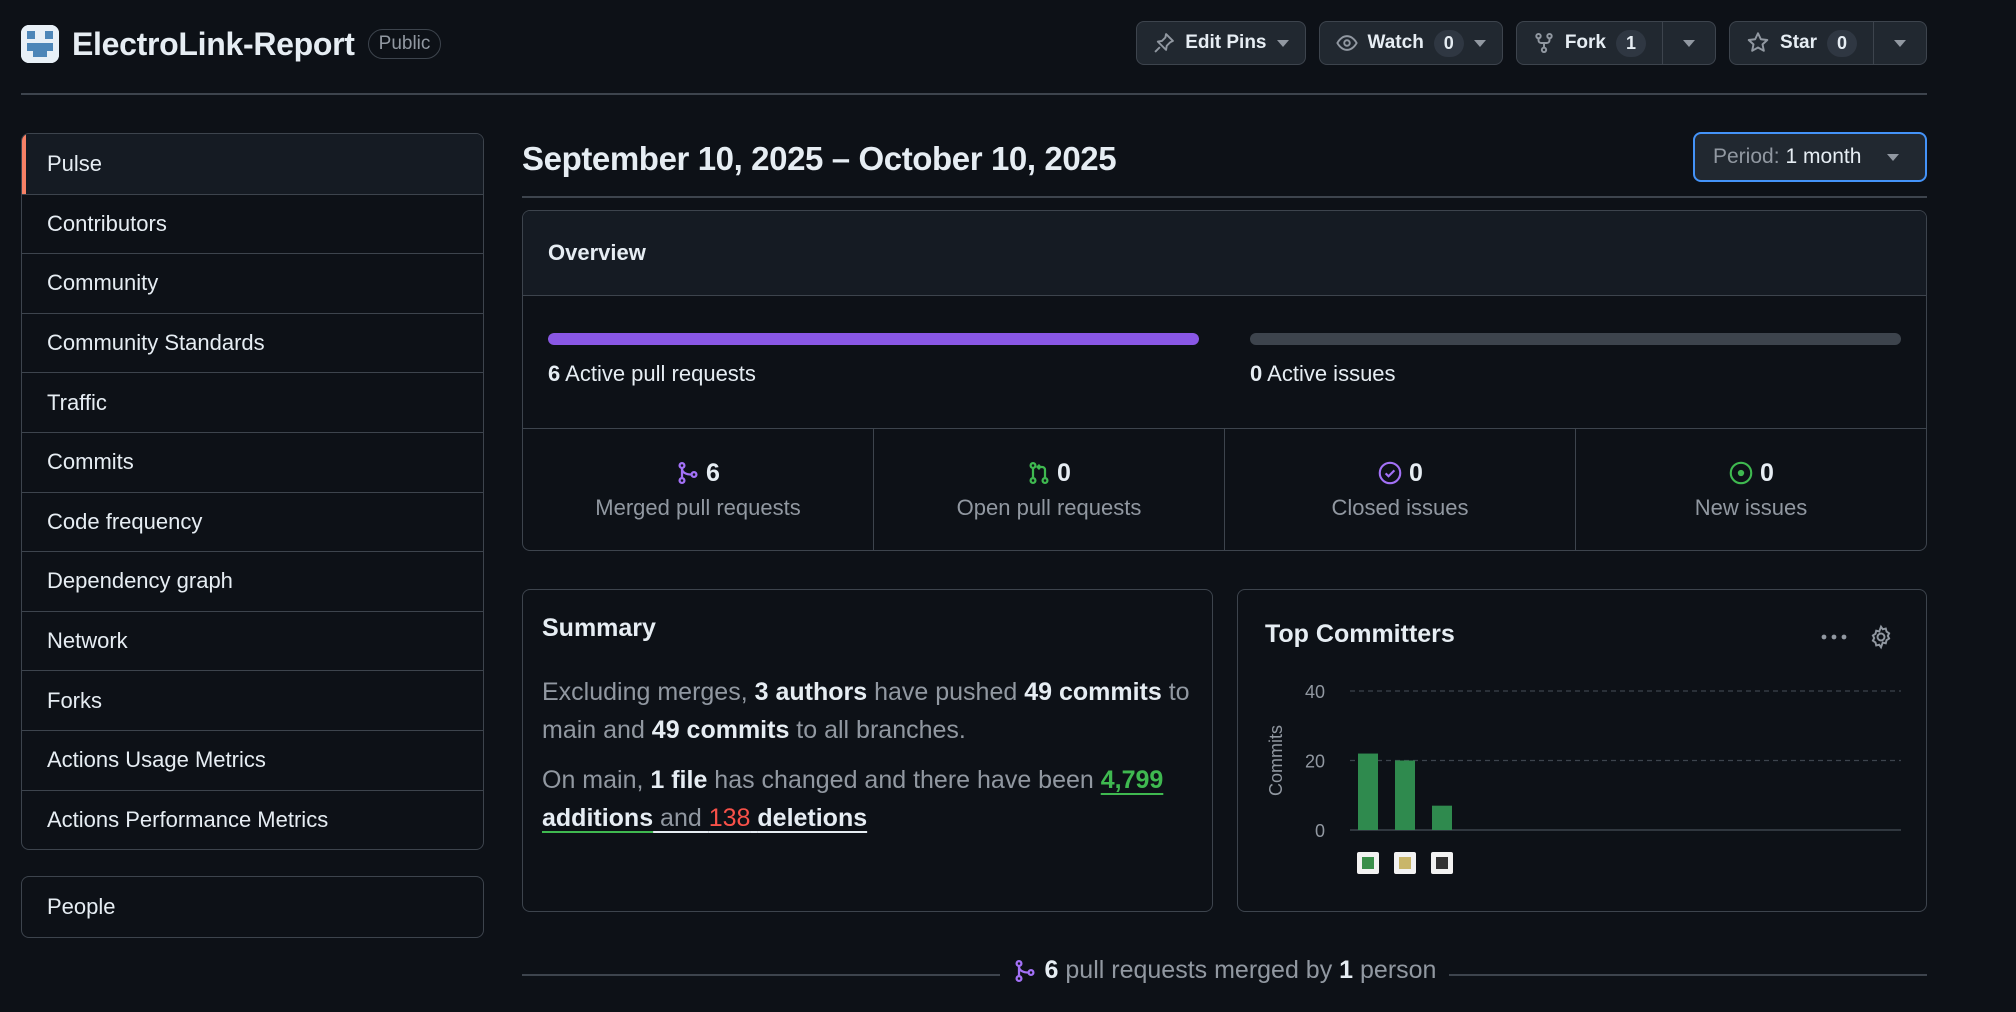 The height and width of the screenshot is (1012, 2016). What do you see at coordinates (1224, 362) in the screenshot?
I see `overview-bars: 6 Active pull requests 0 Active issues` at bounding box center [1224, 362].